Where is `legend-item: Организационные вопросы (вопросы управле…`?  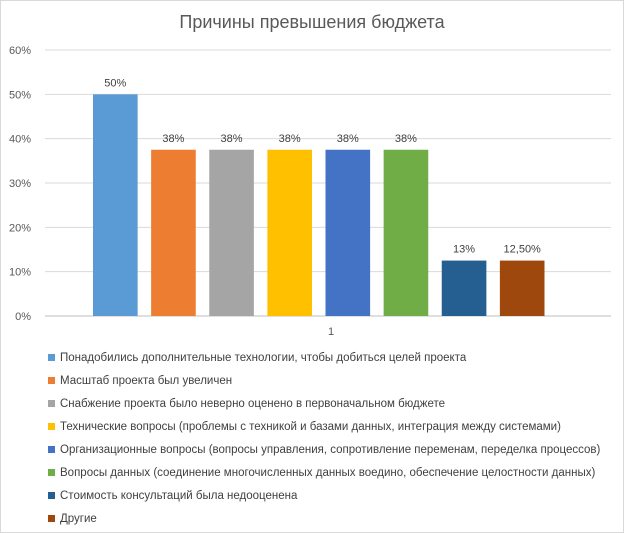
legend-item: Организационные вопросы (вопросы управле… is located at coordinates (324, 449).